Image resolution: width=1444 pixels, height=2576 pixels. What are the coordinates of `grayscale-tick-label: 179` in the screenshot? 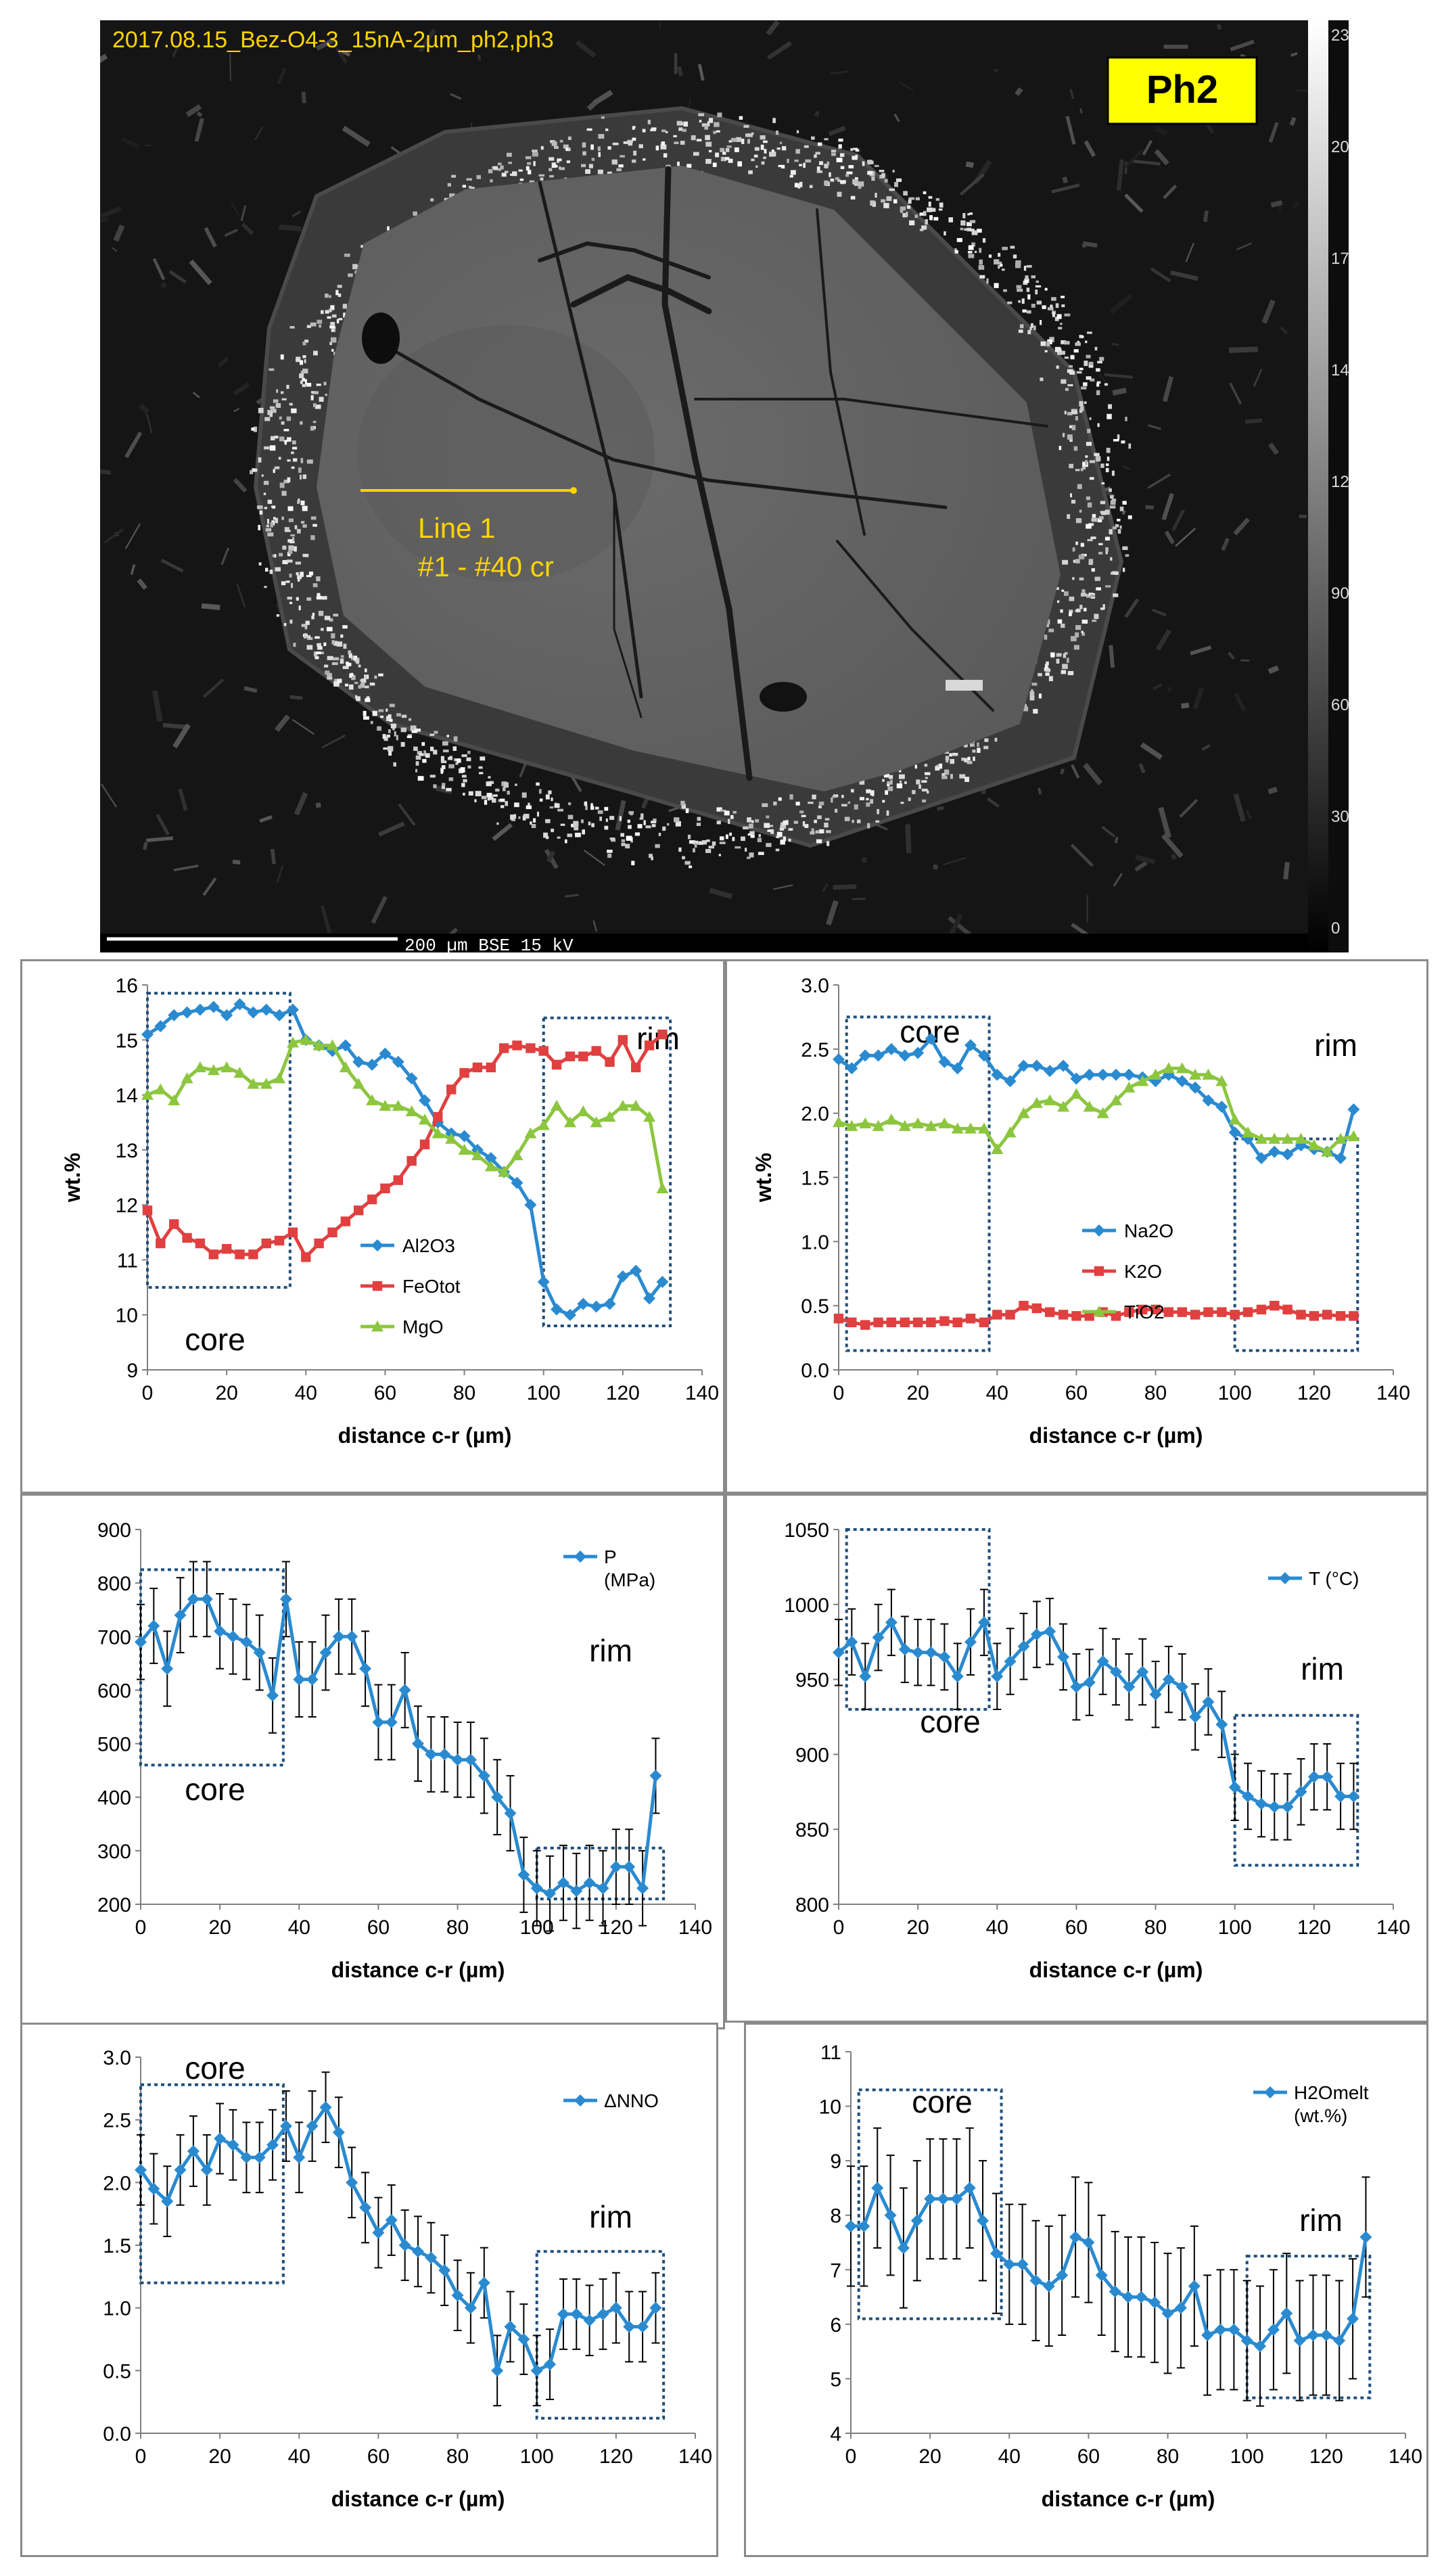 It's located at (1340, 259).